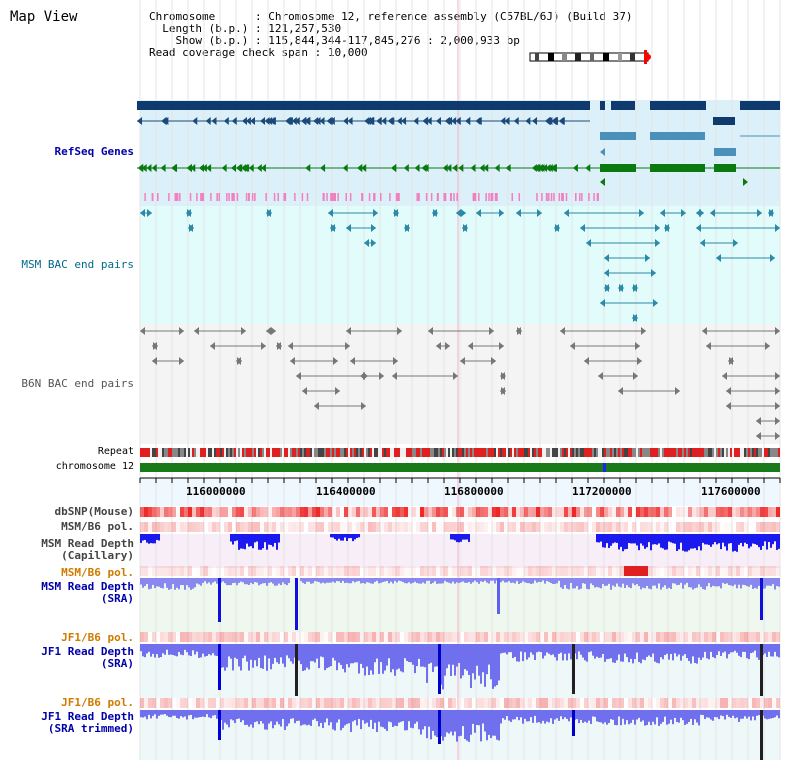  What do you see at coordinates (460, 452) in the screenshot?
I see `repeat-track` at bounding box center [460, 452].